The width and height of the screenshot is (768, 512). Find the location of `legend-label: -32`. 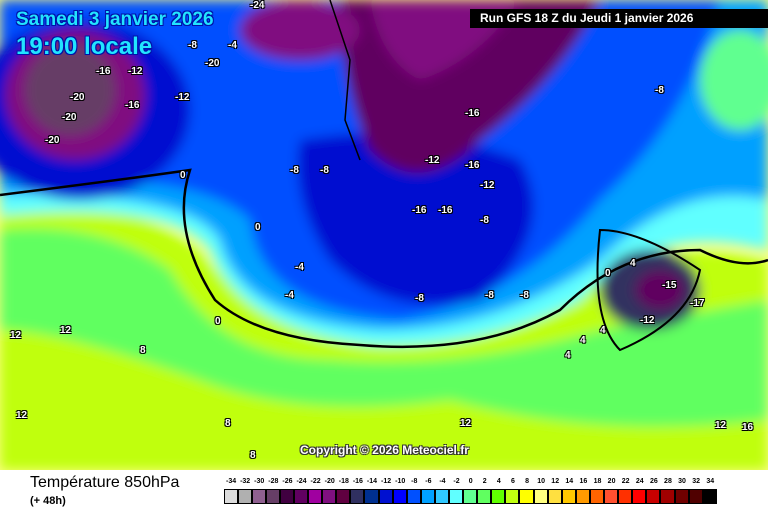

legend-label: -32 is located at coordinates (245, 481).